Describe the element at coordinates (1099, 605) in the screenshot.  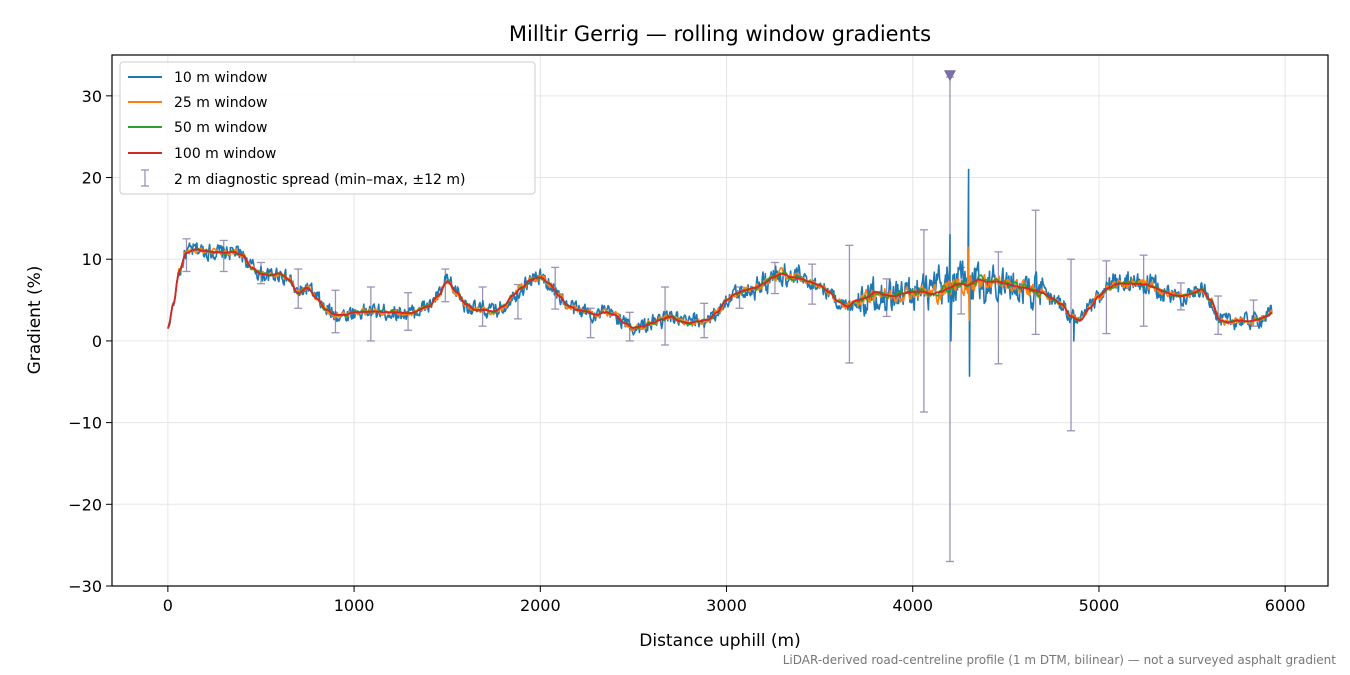
I see `x-tick-label: 5000` at that location.